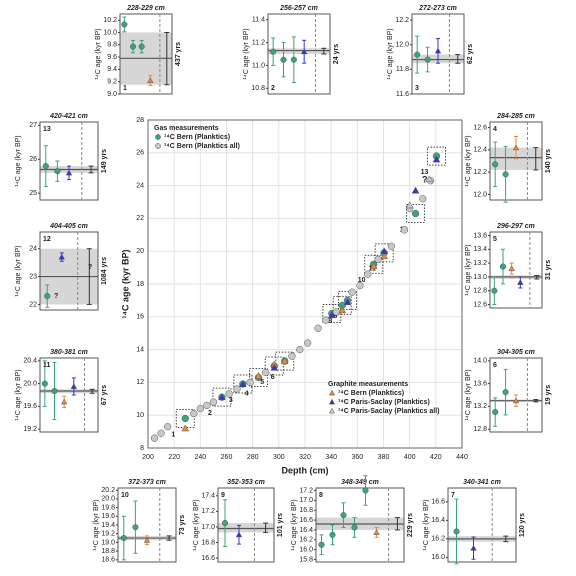  What do you see at coordinates (410, 525) in the screenshot?
I see `span-label: 229 yrs` at bounding box center [410, 525].